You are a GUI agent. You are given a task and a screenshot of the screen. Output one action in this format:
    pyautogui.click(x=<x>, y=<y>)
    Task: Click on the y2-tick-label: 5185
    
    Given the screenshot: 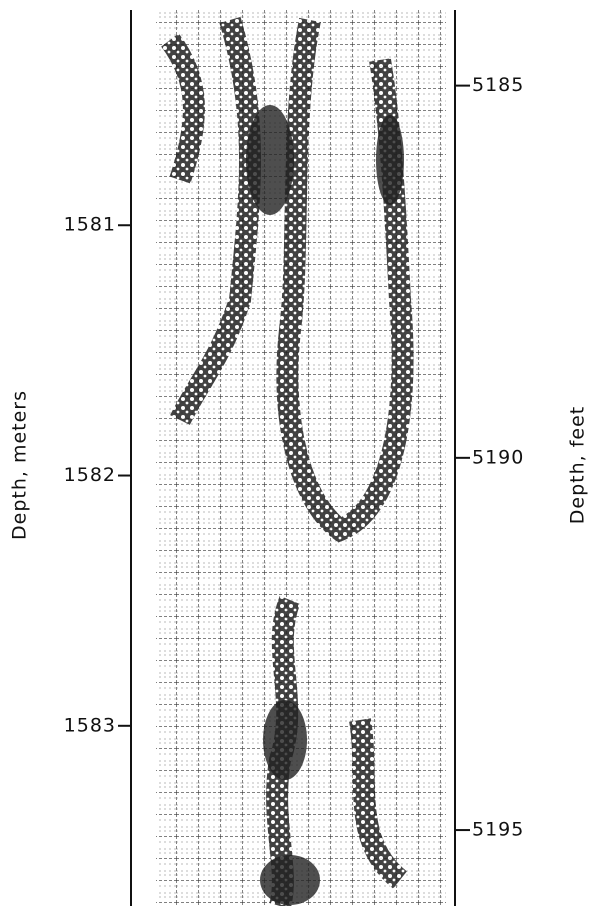 What is the action you would take?
    pyautogui.click(x=498, y=85)
    